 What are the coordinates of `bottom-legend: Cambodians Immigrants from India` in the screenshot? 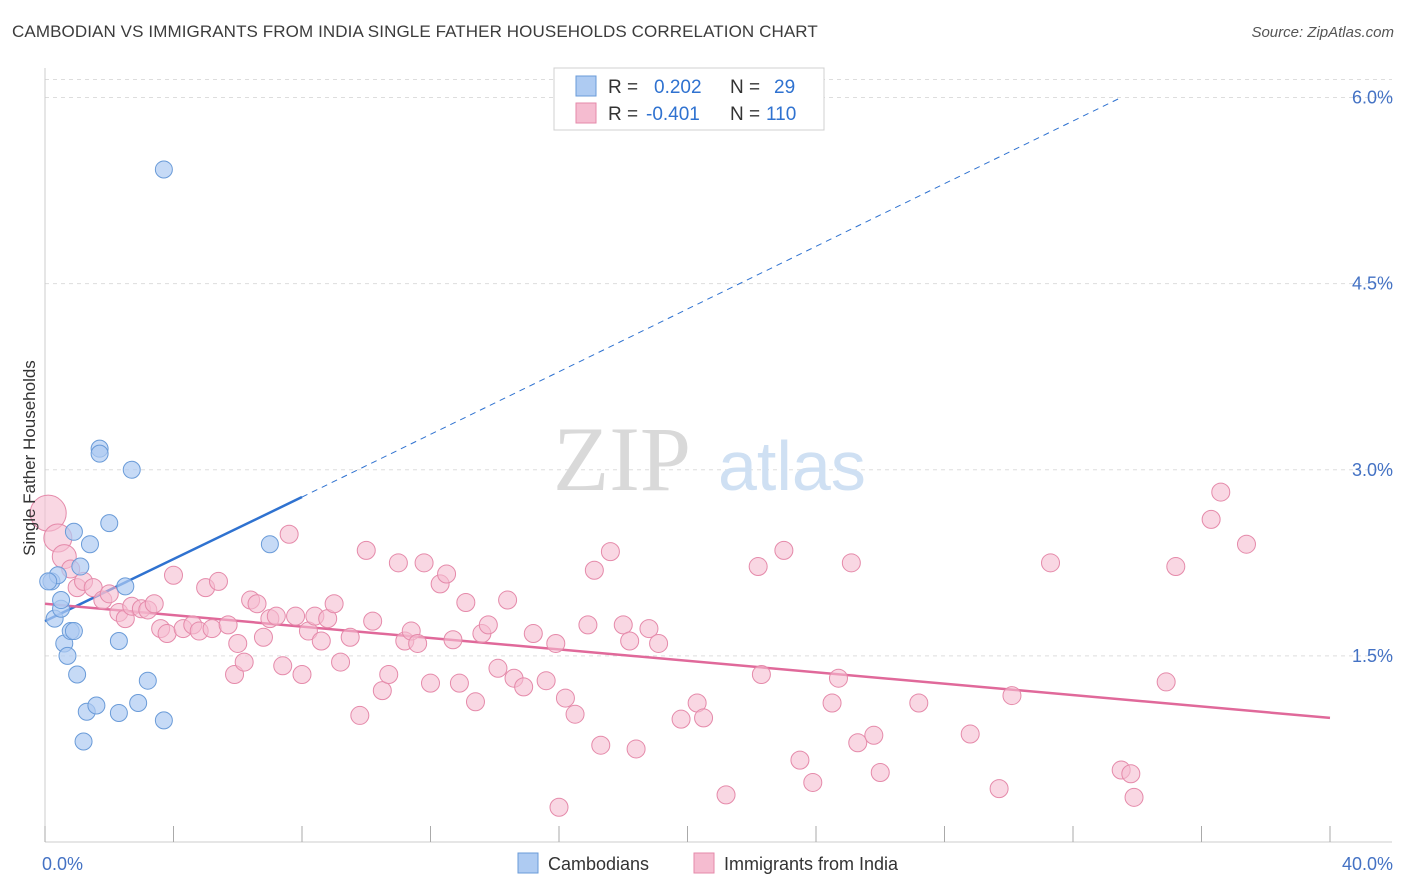 It's located at (708, 863).